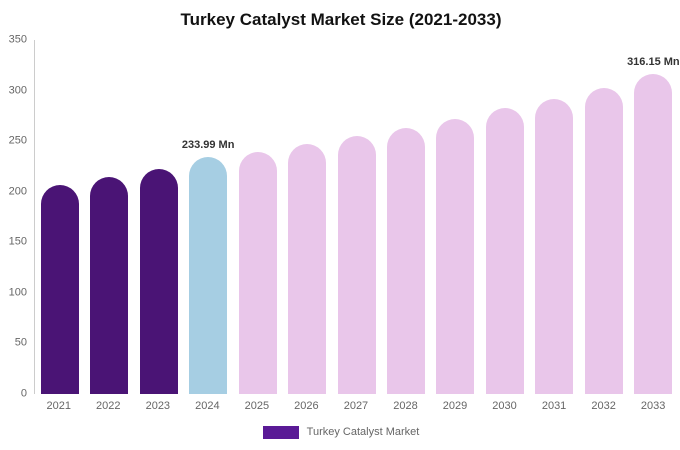 The height and width of the screenshot is (450, 680). Describe the element at coordinates (455, 406) in the screenshot. I see `x-tick-label: 2029` at that location.